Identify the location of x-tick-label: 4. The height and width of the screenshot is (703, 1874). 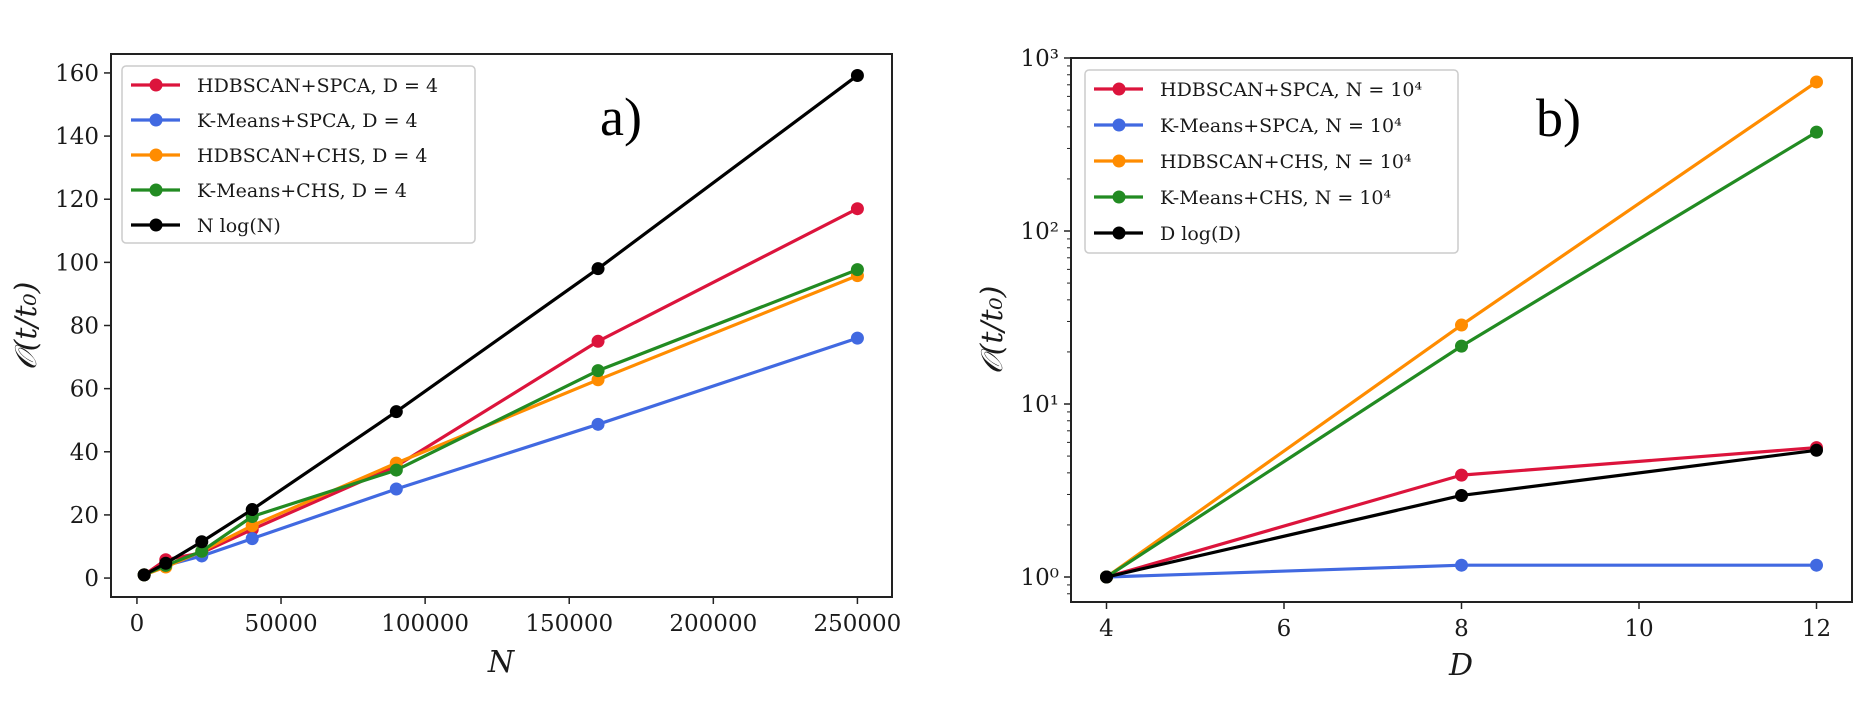
(1106, 629).